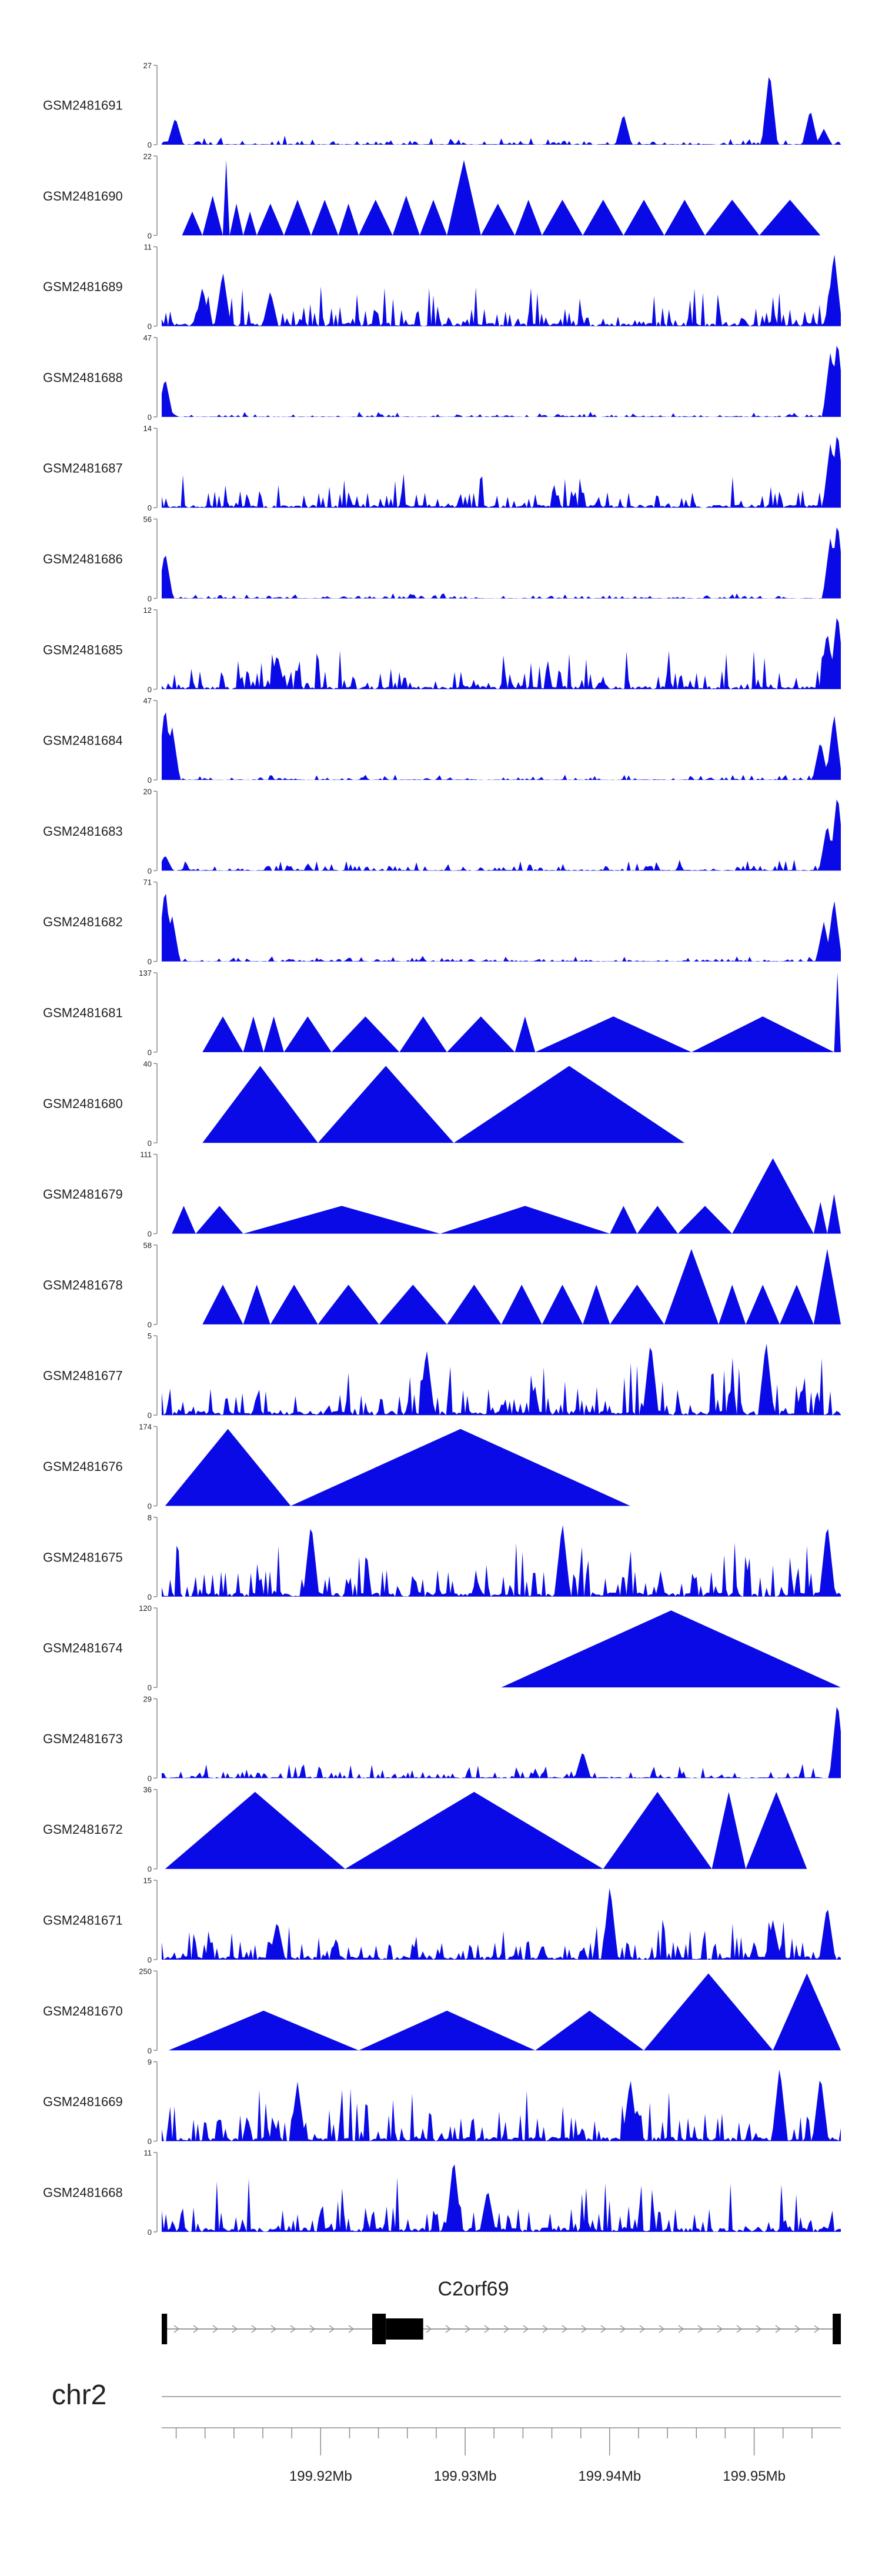 The height and width of the screenshot is (2576, 882). Describe the element at coordinates (83, 559) in the screenshot. I see `track-sample-label: GSM2481686` at that location.